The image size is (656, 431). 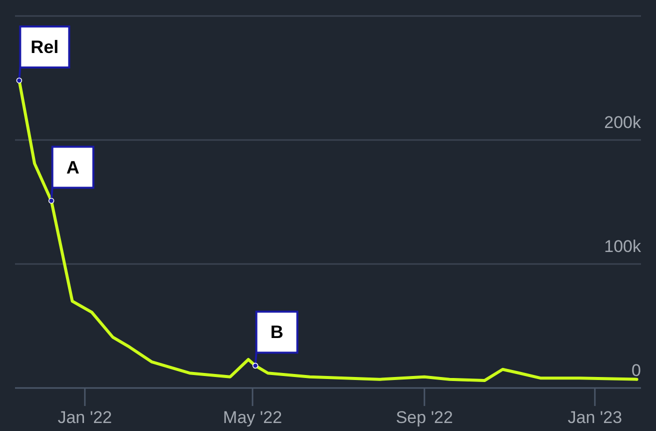 I want to click on x-tick-label: Jan '23, so click(x=595, y=417).